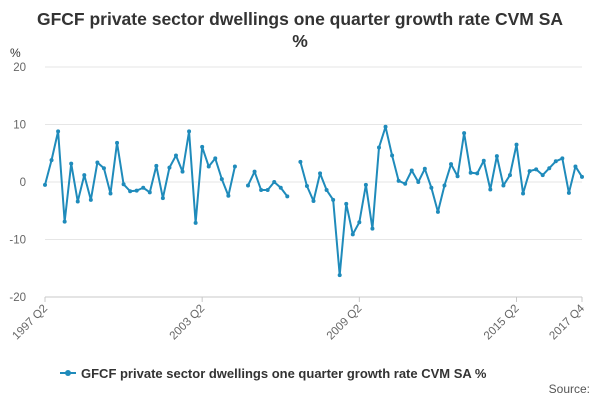  What do you see at coordinates (19, 68) in the screenshot?
I see `y-tick-label: 20` at bounding box center [19, 68].